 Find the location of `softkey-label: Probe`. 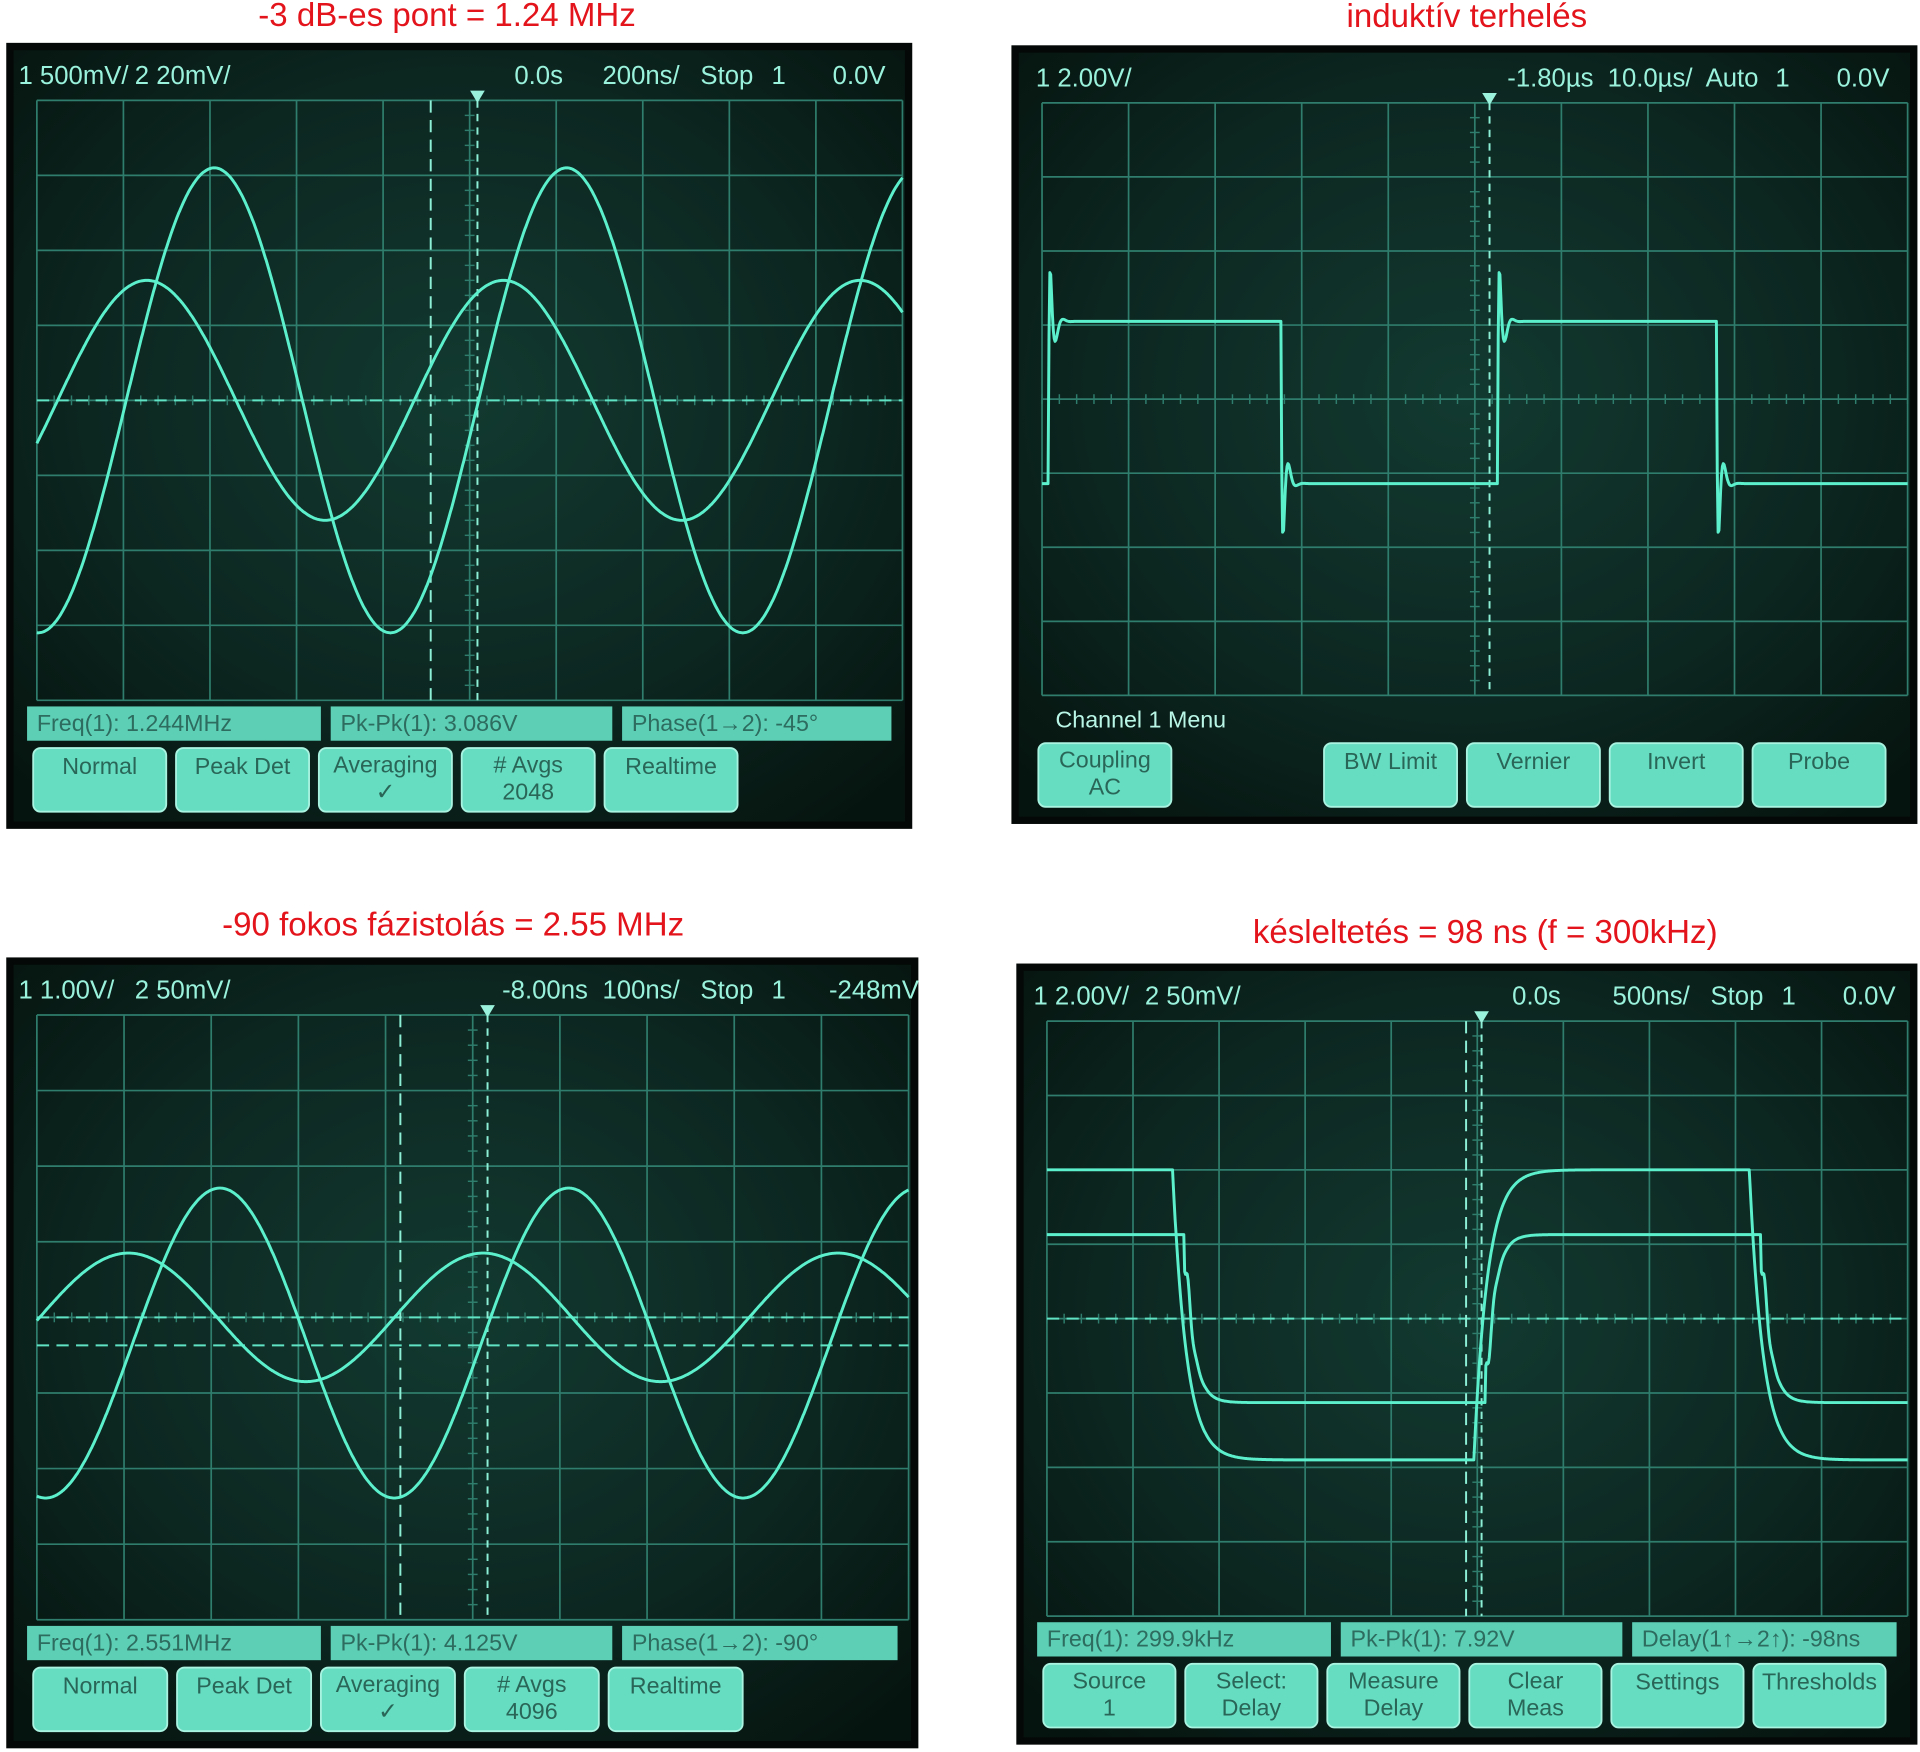

softkey-label: Probe is located at coordinates (1819, 761).